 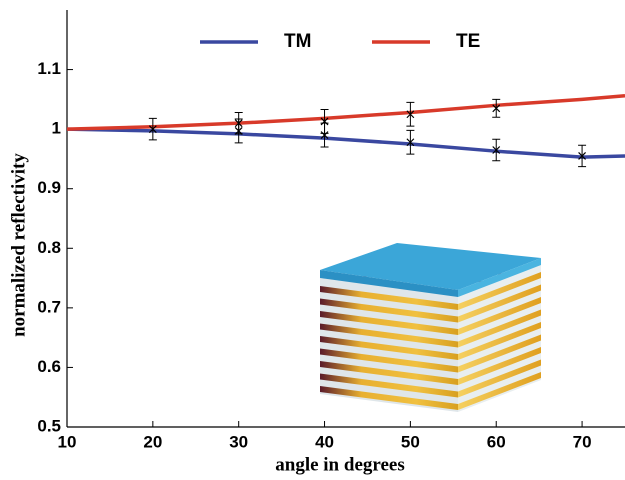 I want to click on x-tick-label: 40, so click(x=324, y=441).